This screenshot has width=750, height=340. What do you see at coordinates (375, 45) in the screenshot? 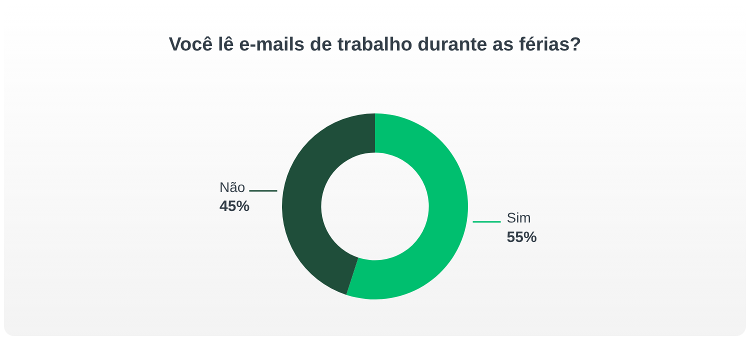
I see `chart-title: Você lê e-mails de trabalho durante as férias?` at bounding box center [375, 45].